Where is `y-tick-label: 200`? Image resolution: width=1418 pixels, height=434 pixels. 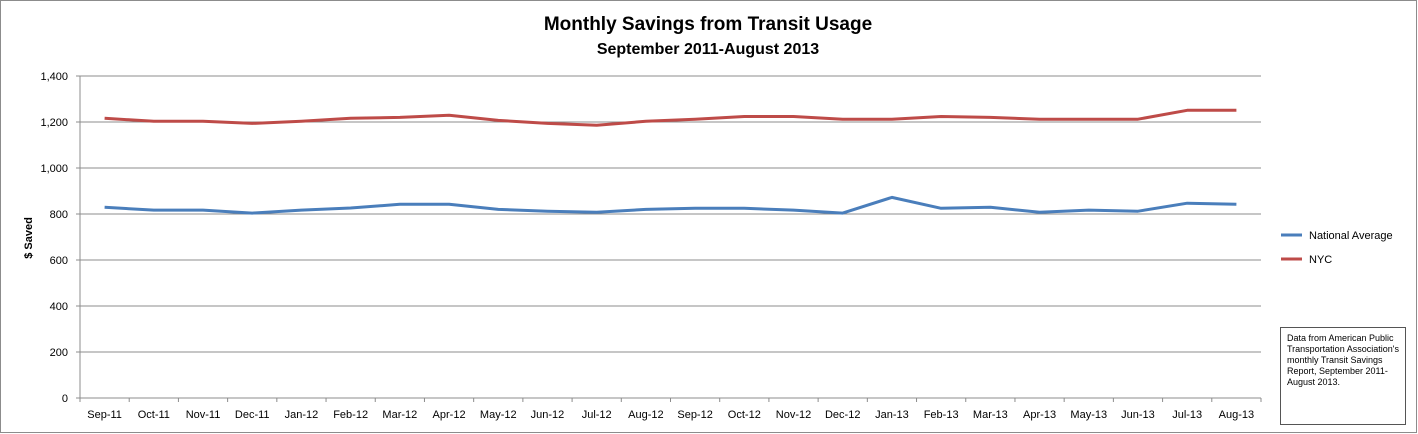 y-tick-label: 200 is located at coordinates (59, 353).